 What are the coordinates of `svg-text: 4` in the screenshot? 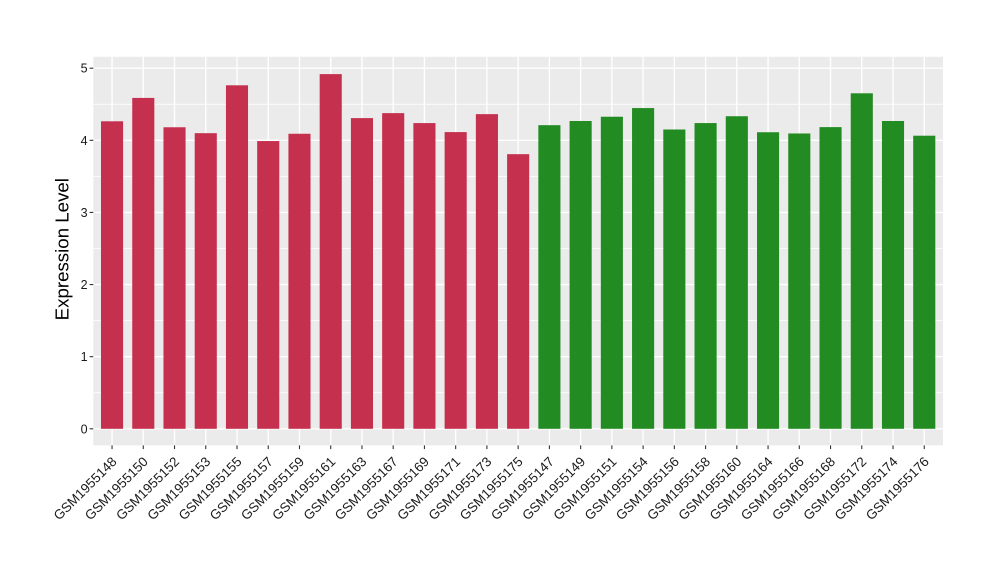 It's located at (84, 141).